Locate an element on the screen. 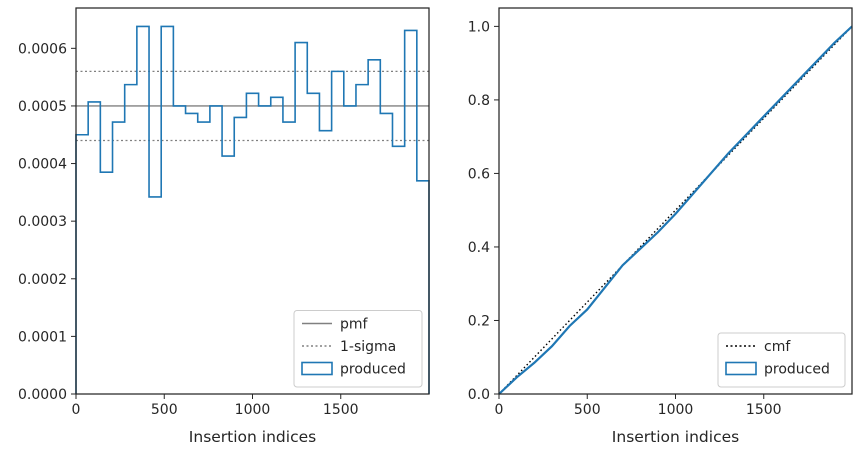 The height and width of the screenshot is (453, 861). y-tick-label: 0.8 is located at coordinates (479, 101).